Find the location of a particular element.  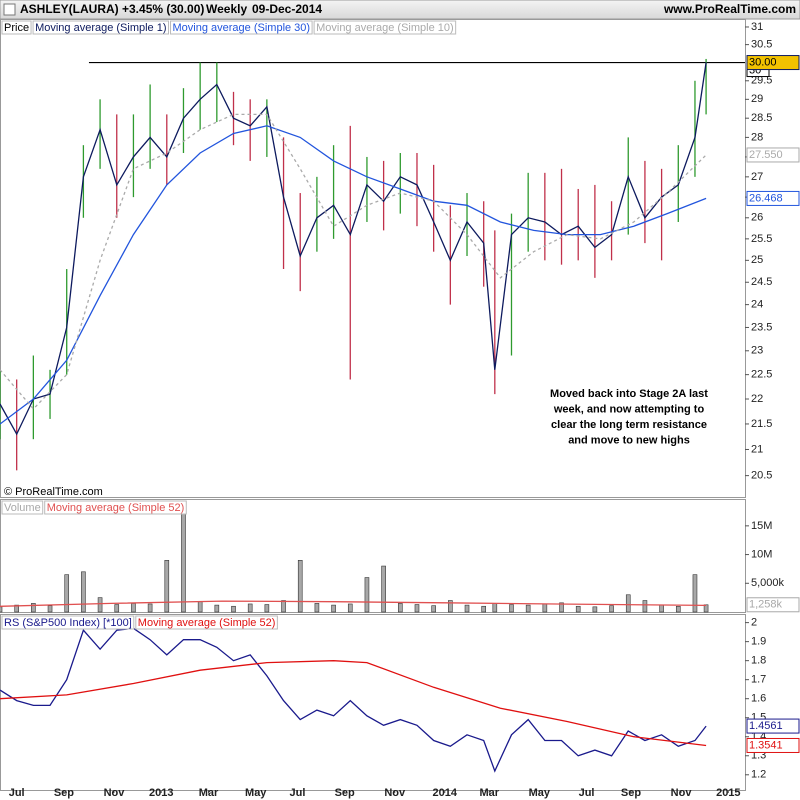

y-tick-label: 25 is located at coordinates (757, 260).